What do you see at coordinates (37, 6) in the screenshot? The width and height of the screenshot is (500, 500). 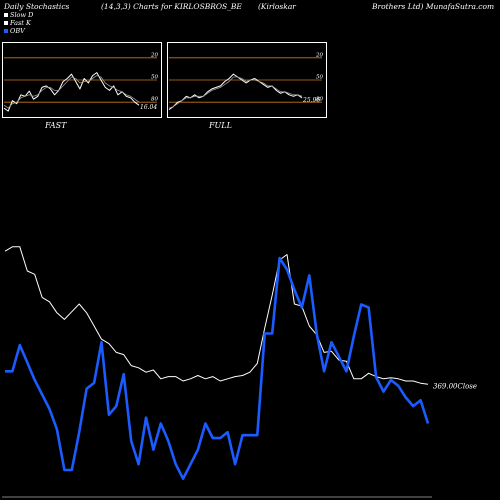 I see `chart-title-left: Daily Stochastics` at bounding box center [37, 6].